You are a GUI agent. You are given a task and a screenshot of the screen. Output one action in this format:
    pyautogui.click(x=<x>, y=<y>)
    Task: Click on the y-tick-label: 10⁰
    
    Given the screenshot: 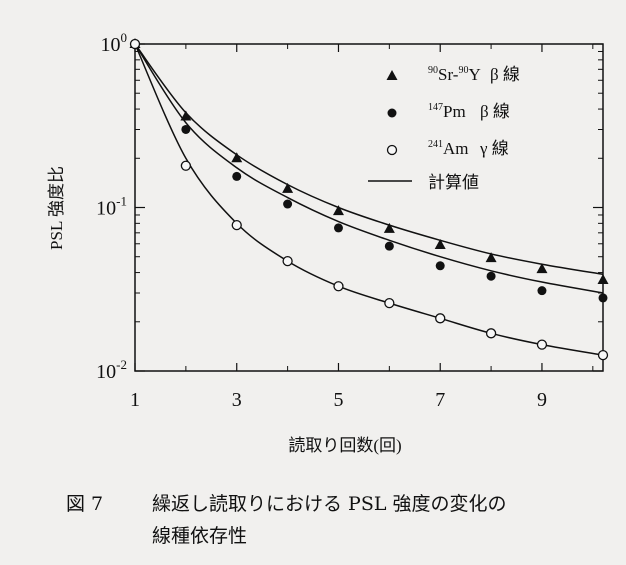 What is the action you would take?
    pyautogui.click(x=114, y=43)
    